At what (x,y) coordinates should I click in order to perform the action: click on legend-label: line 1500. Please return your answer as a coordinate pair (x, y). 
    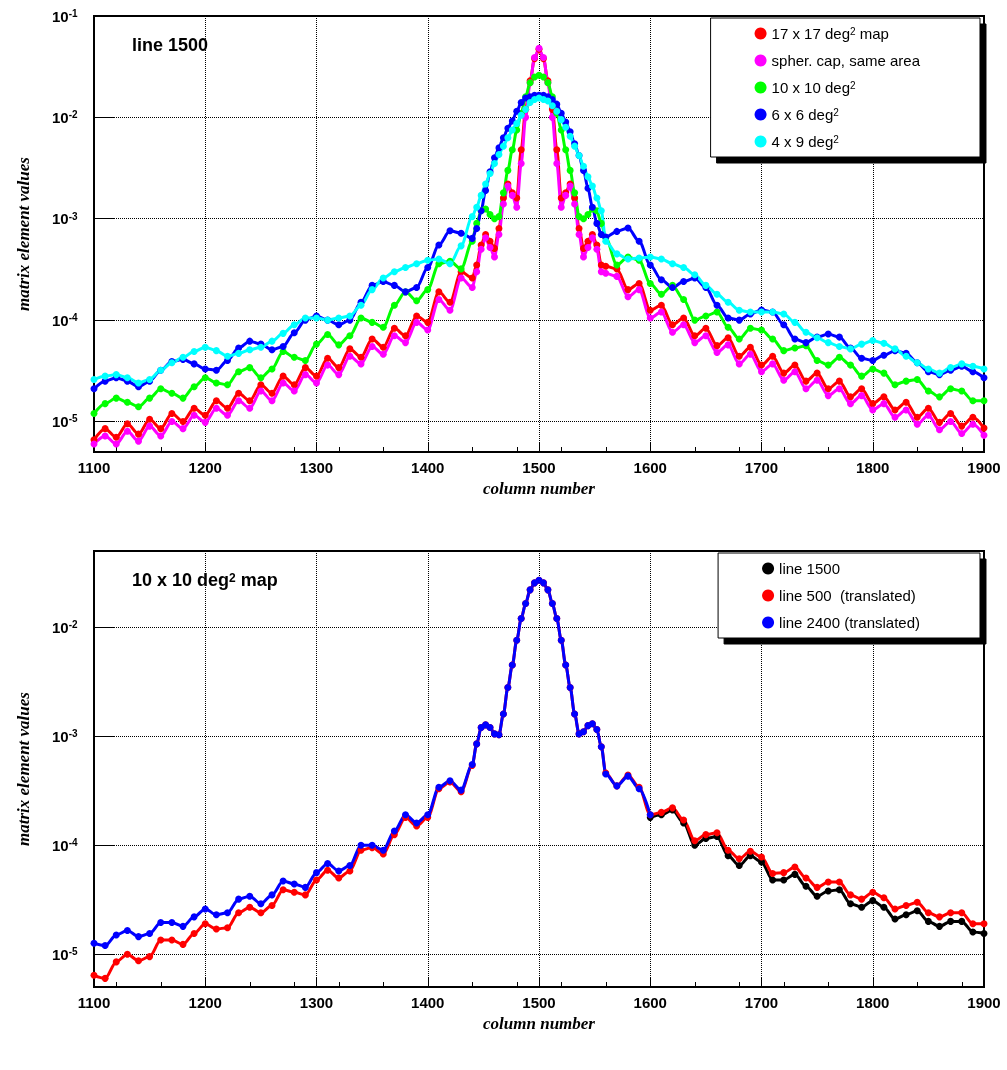
    Looking at the image, I should click on (809, 568).